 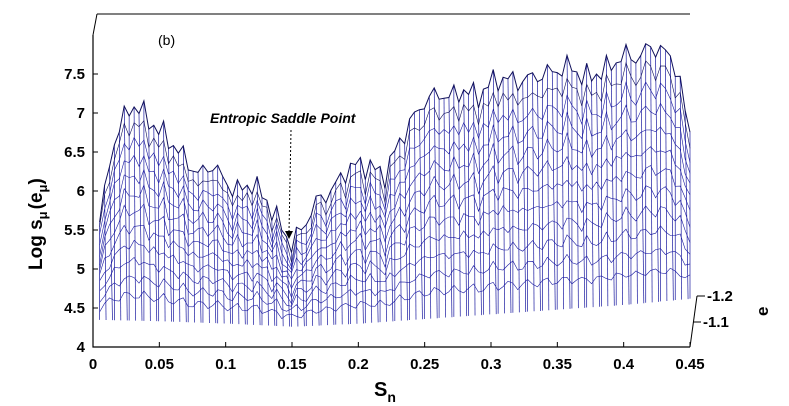 What do you see at coordinates (424, 364) in the screenshot?
I see `x-tick-label: 0.25` at bounding box center [424, 364].